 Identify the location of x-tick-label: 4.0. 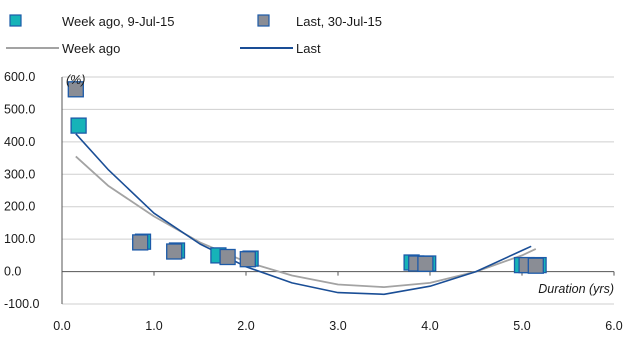
(429, 326).